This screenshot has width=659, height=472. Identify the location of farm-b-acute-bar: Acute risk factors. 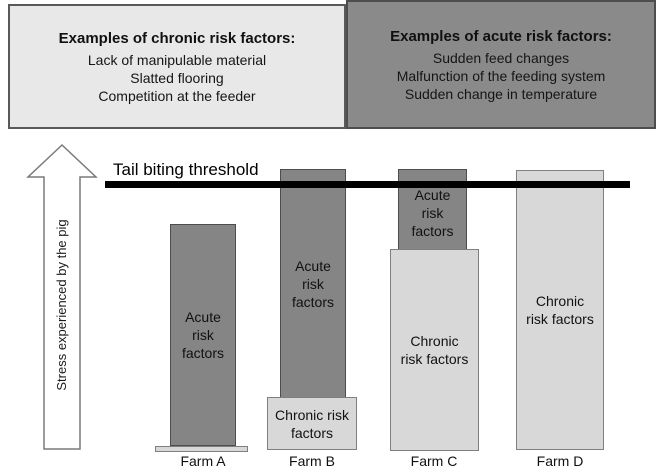
(313, 283).